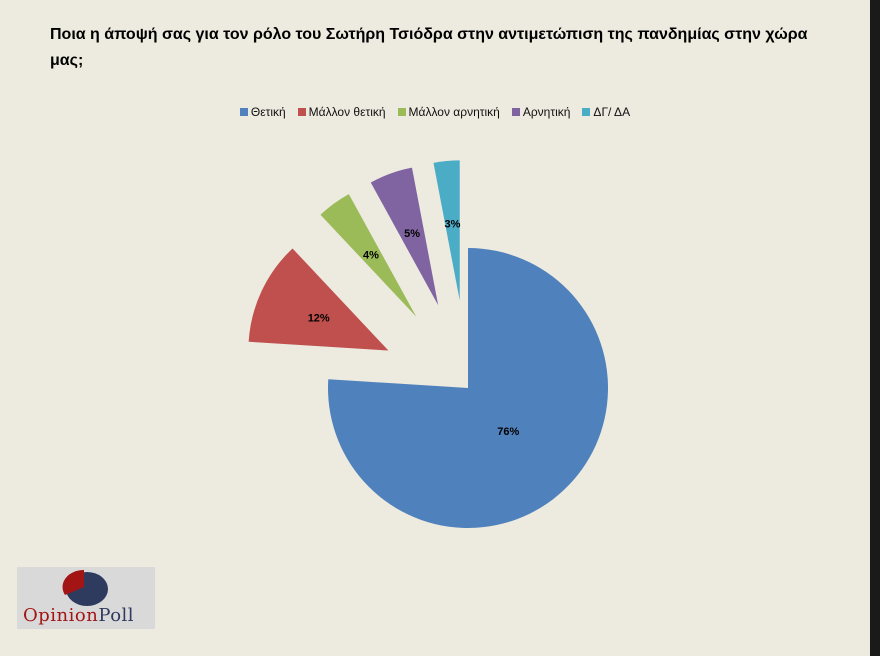 The height and width of the screenshot is (656, 880). I want to click on legend-item: Μάλλον αρνητική, so click(448, 112).